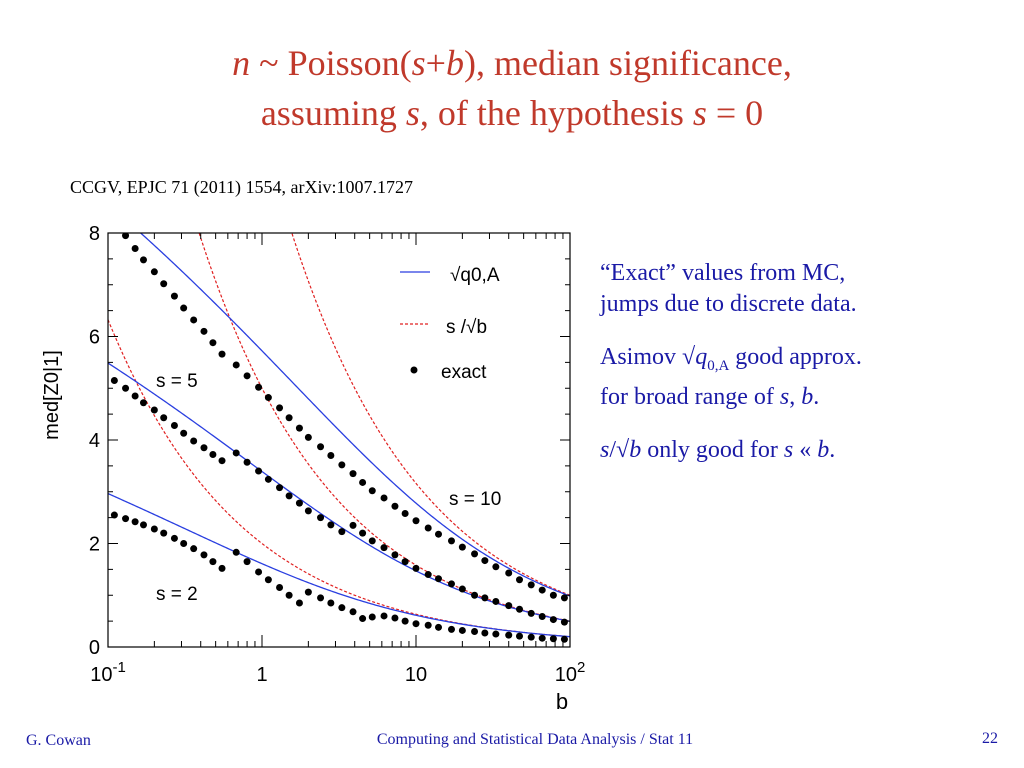  Describe the element at coordinates (177, 381) in the screenshot. I see `annotation-s5: s = 5` at that location.